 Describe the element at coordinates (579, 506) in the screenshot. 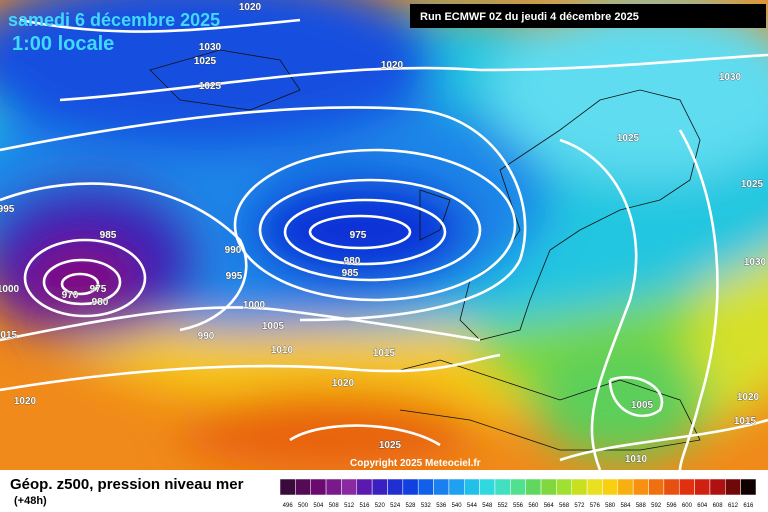

I see `scale-label: 572` at that location.